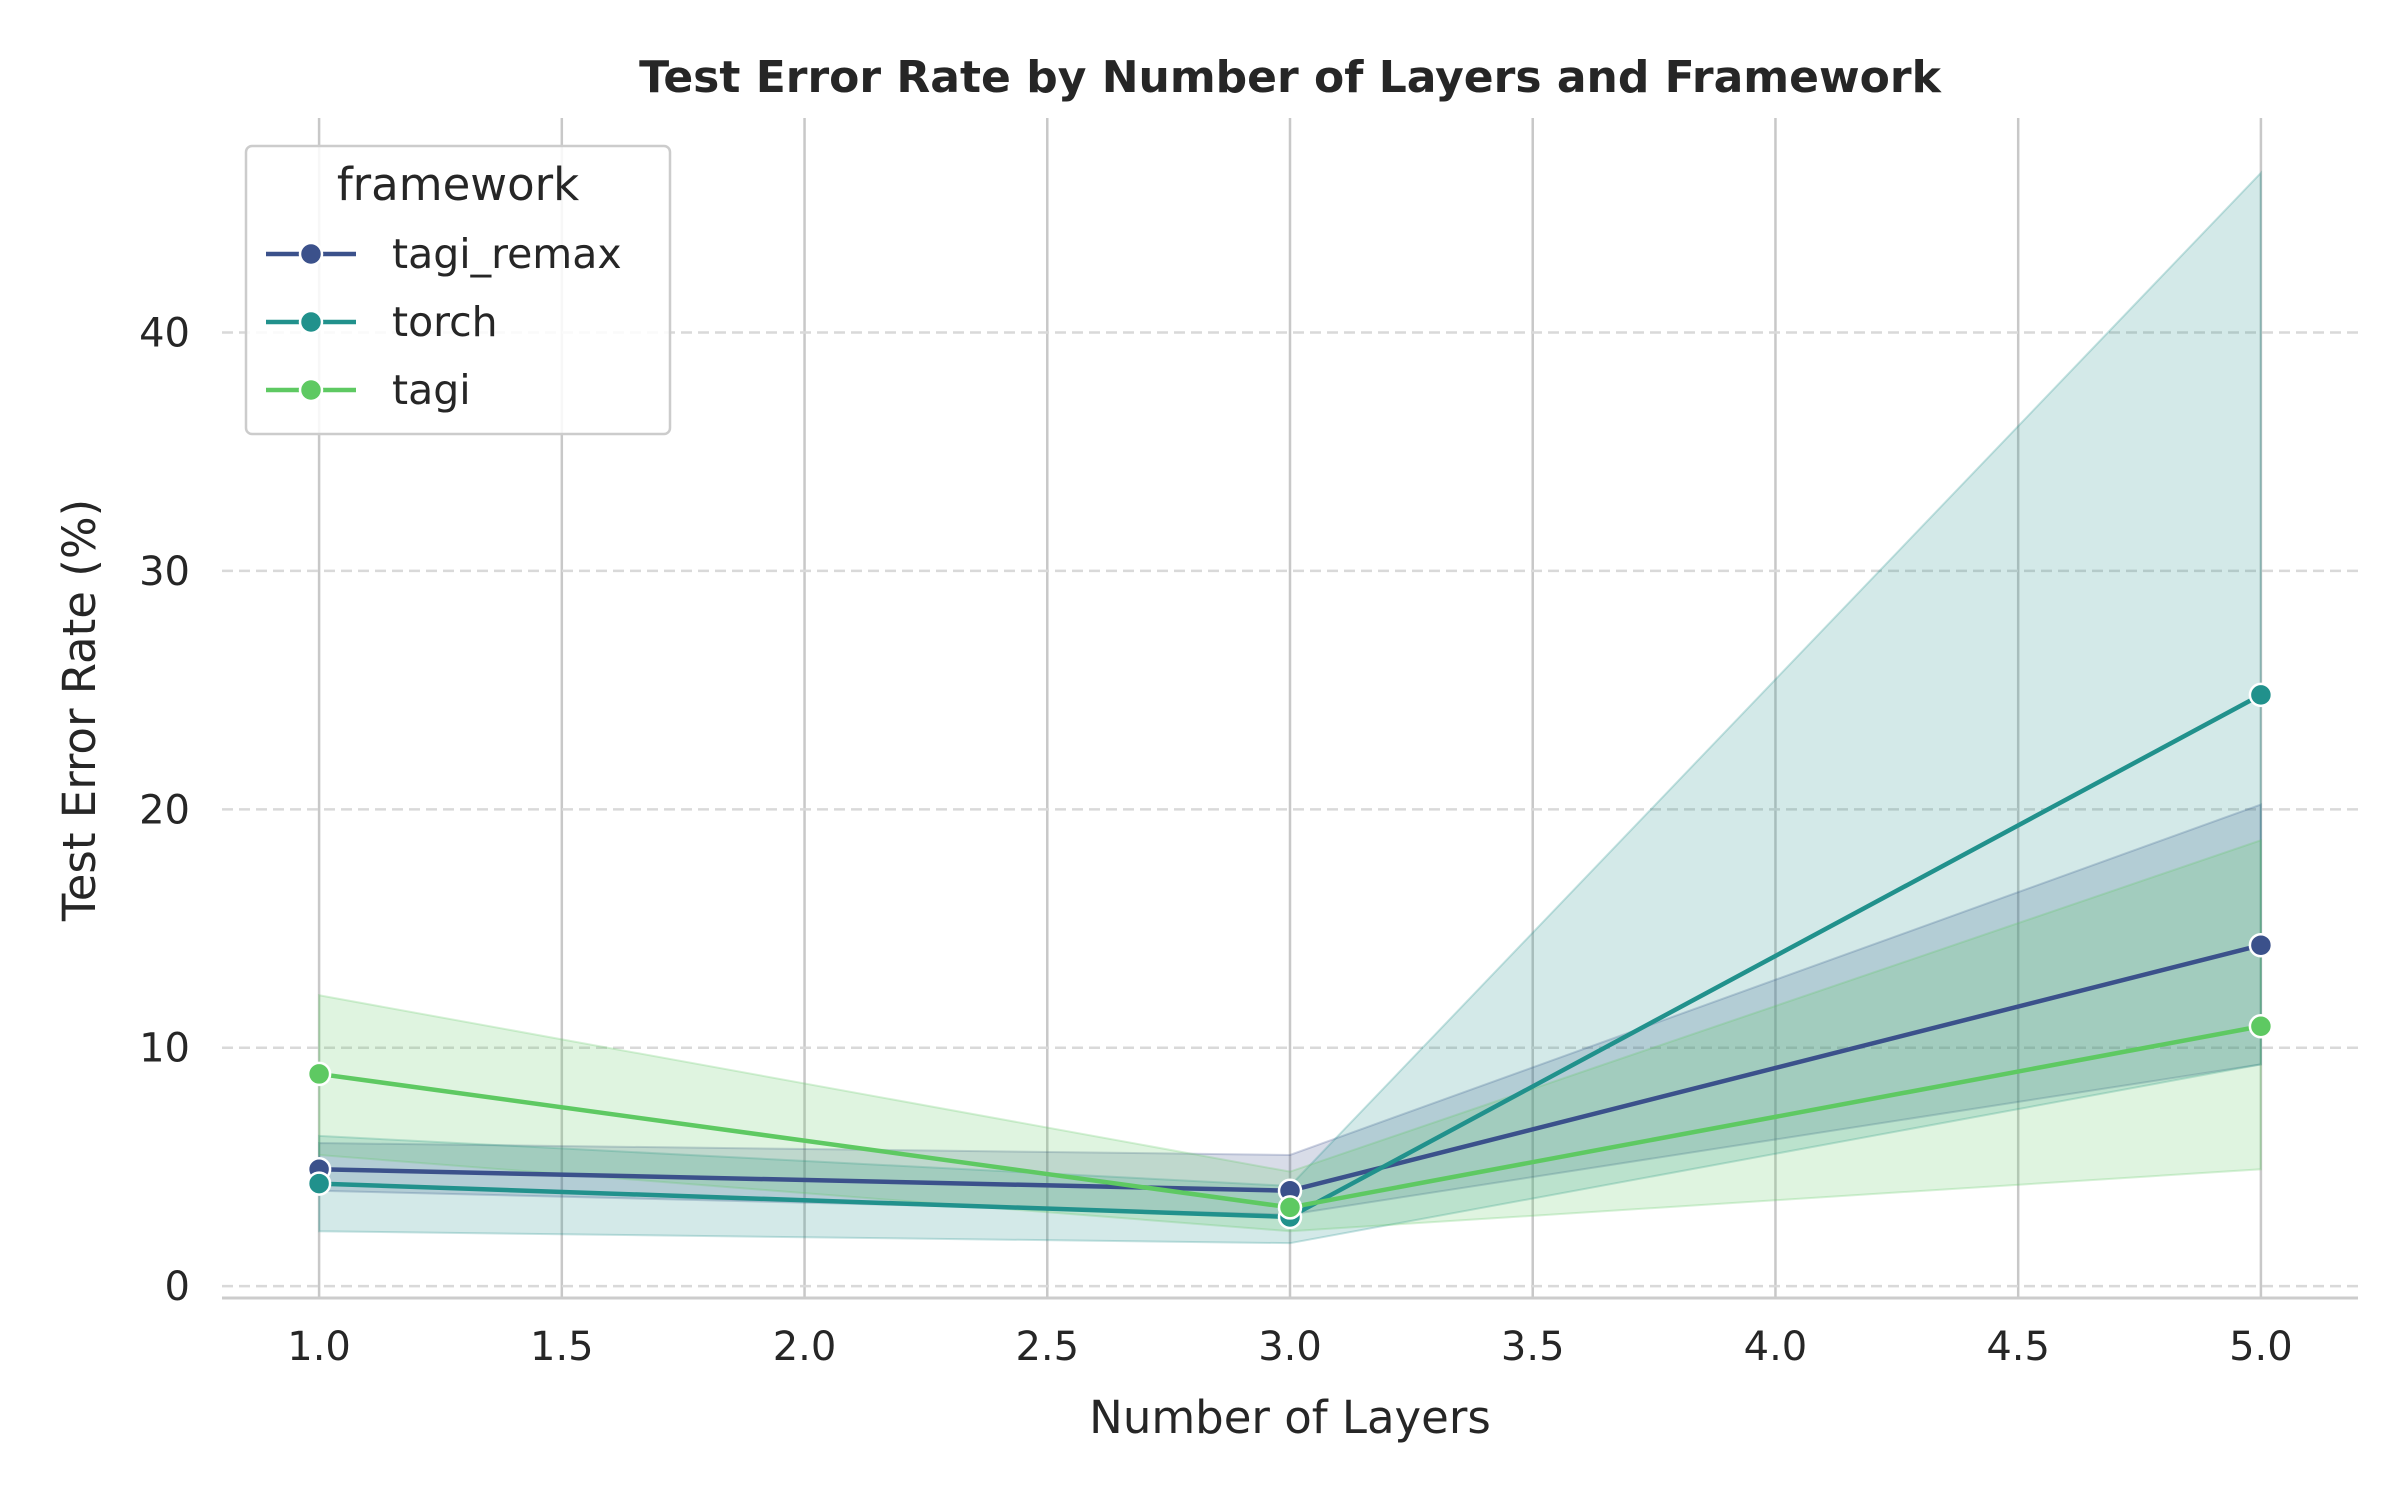  Describe the element at coordinates (2261, 945) in the screenshot. I see `data-point-tagi_remax` at that location.